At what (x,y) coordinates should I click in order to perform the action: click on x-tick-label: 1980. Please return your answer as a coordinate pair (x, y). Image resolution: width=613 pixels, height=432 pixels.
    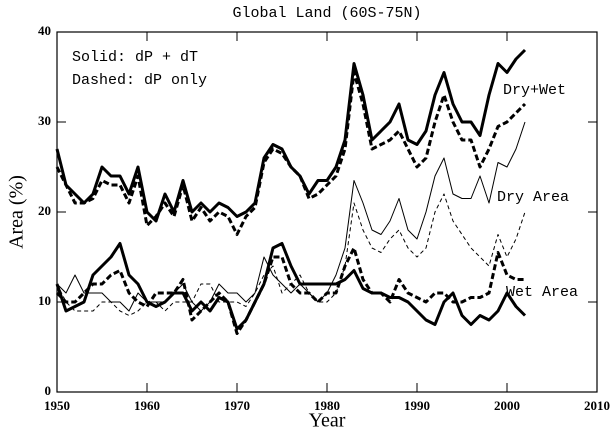
    Looking at the image, I should click on (327, 405).